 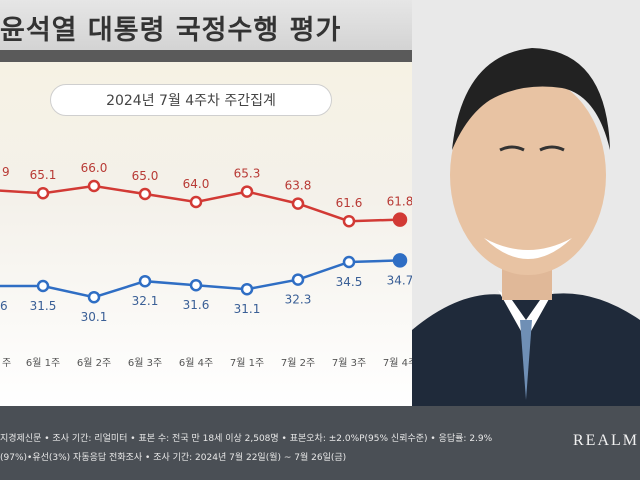 I want to click on series-1-value-label: 34.5, so click(x=349, y=282).